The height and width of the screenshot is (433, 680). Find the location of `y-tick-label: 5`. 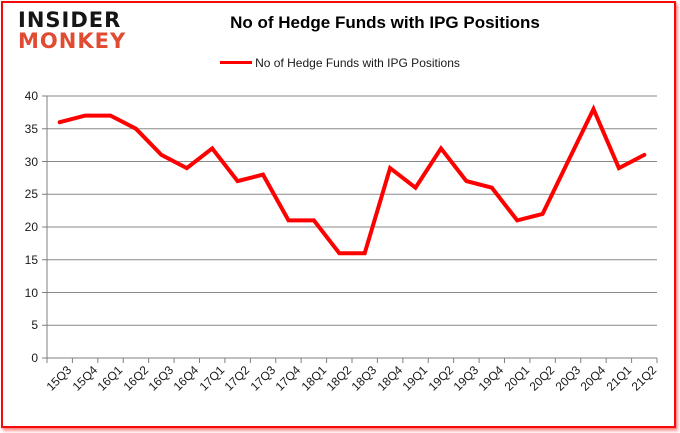

y-tick-label: 5 is located at coordinates (34, 325).